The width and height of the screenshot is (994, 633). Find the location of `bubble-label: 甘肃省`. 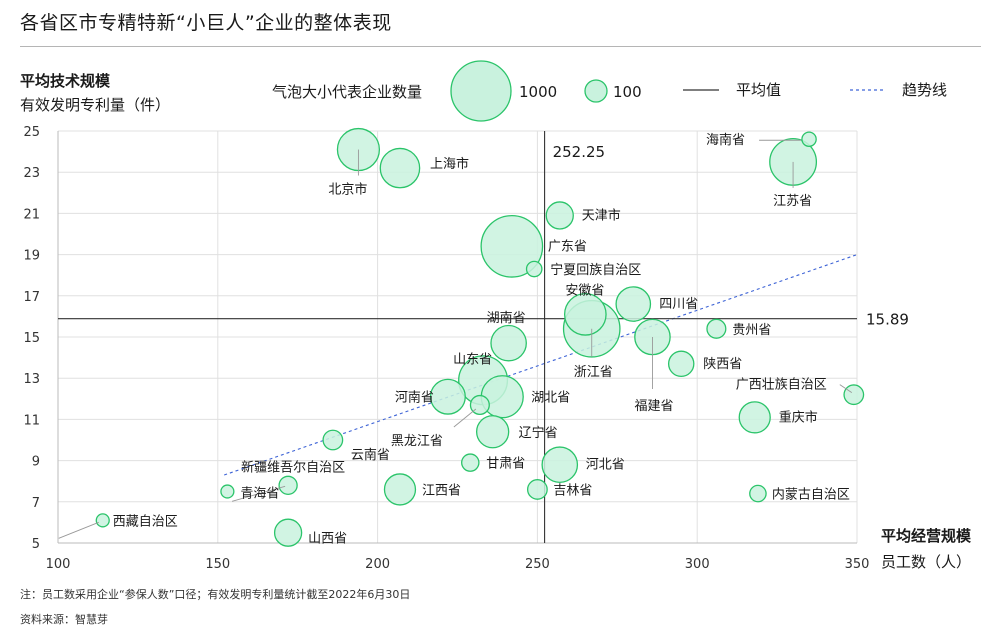

bubble-label: 甘肃省 is located at coordinates (505, 464).